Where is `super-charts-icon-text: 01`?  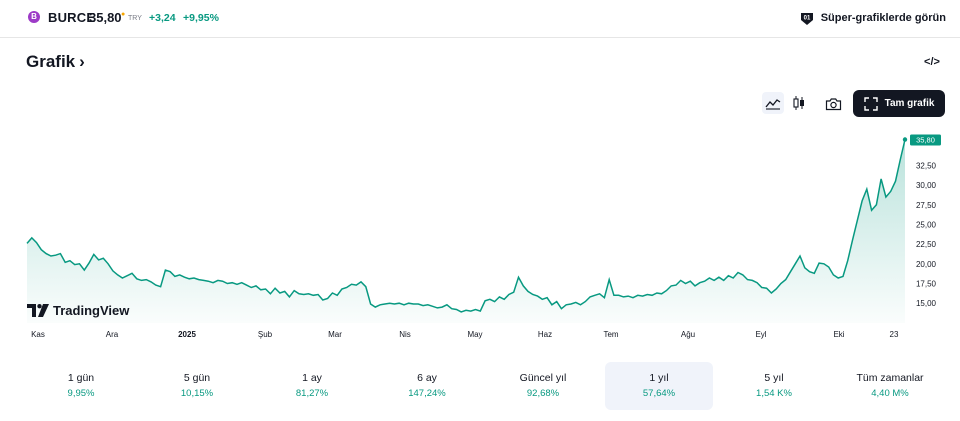
super-charts-icon-text: 01 is located at coordinates (806, 19).